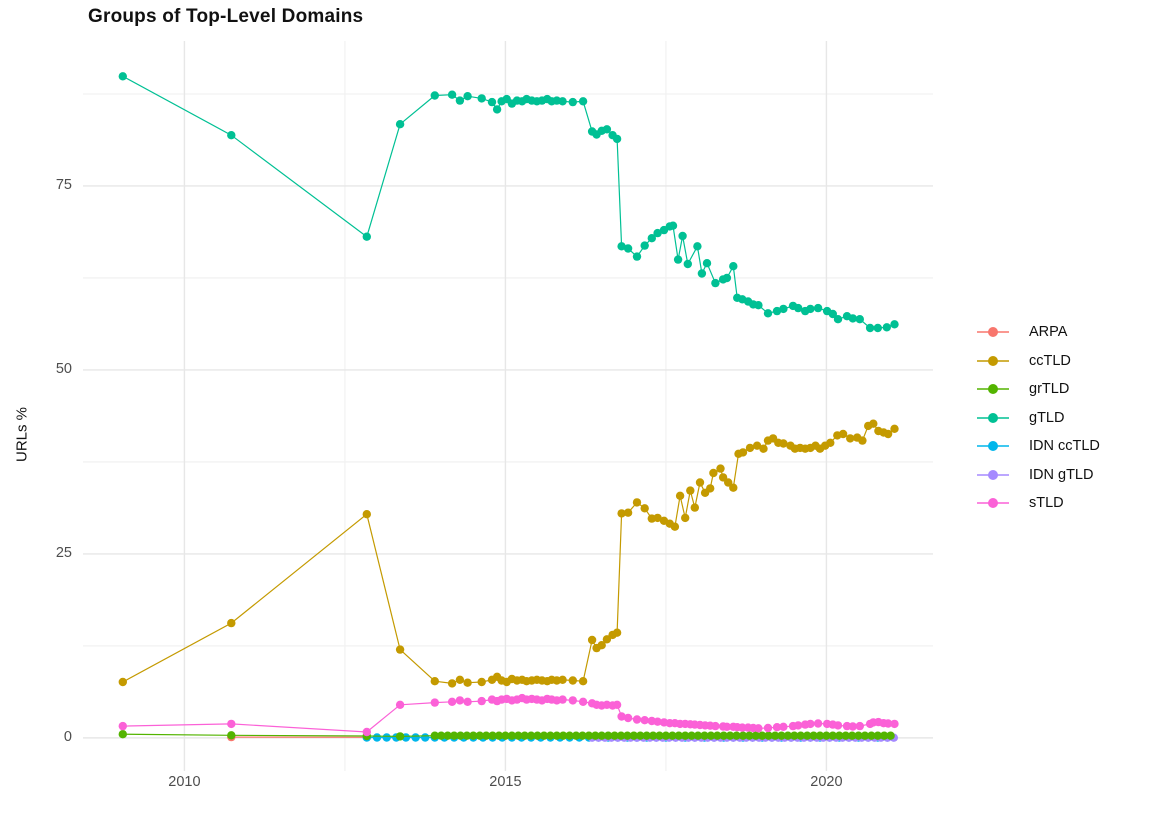 The image size is (1164, 827). Describe the element at coordinates (826, 782) in the screenshot. I see `x-tick-label: 2020` at that location.